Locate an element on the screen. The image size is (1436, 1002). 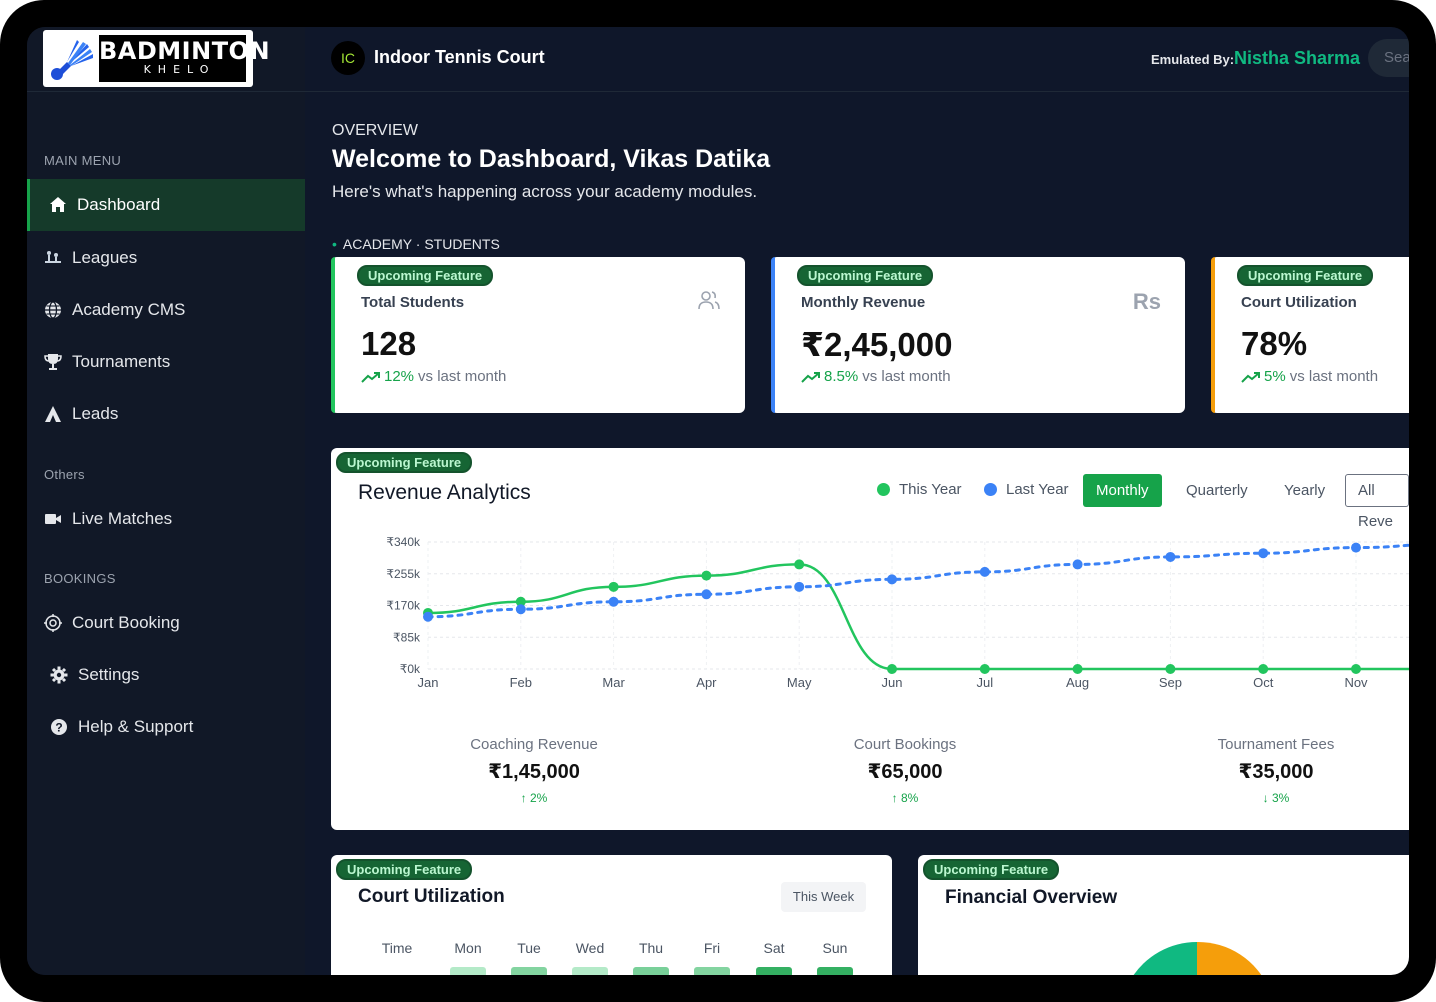
x-tick-label: Nov is located at coordinates (1356, 682).